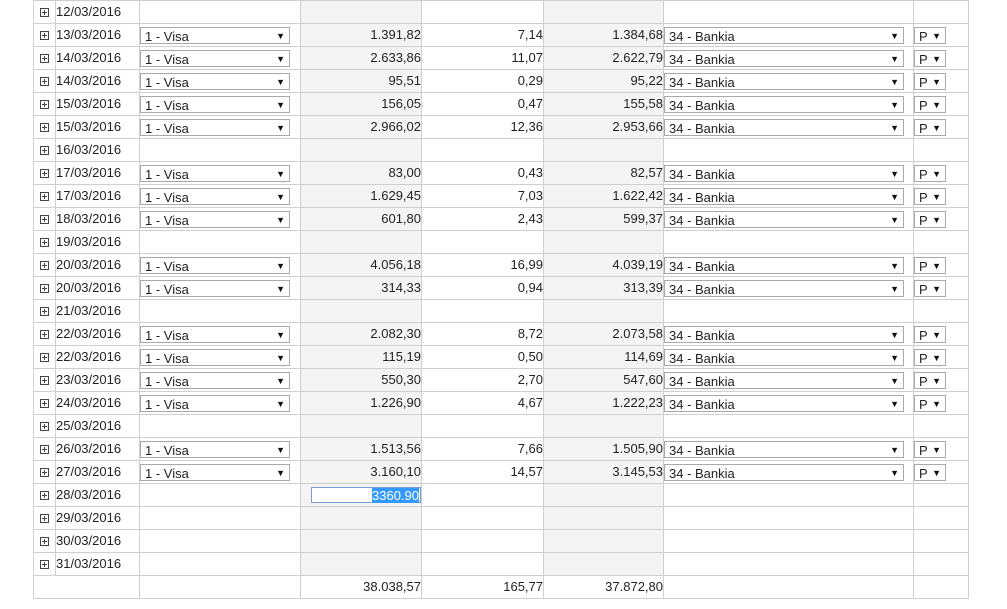  I want to click on bank-cell, so click(788, 150).